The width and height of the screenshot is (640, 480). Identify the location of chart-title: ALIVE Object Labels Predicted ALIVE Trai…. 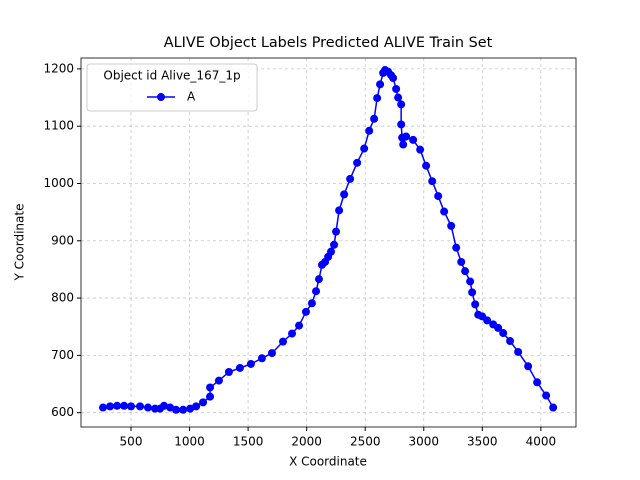
(328, 43).